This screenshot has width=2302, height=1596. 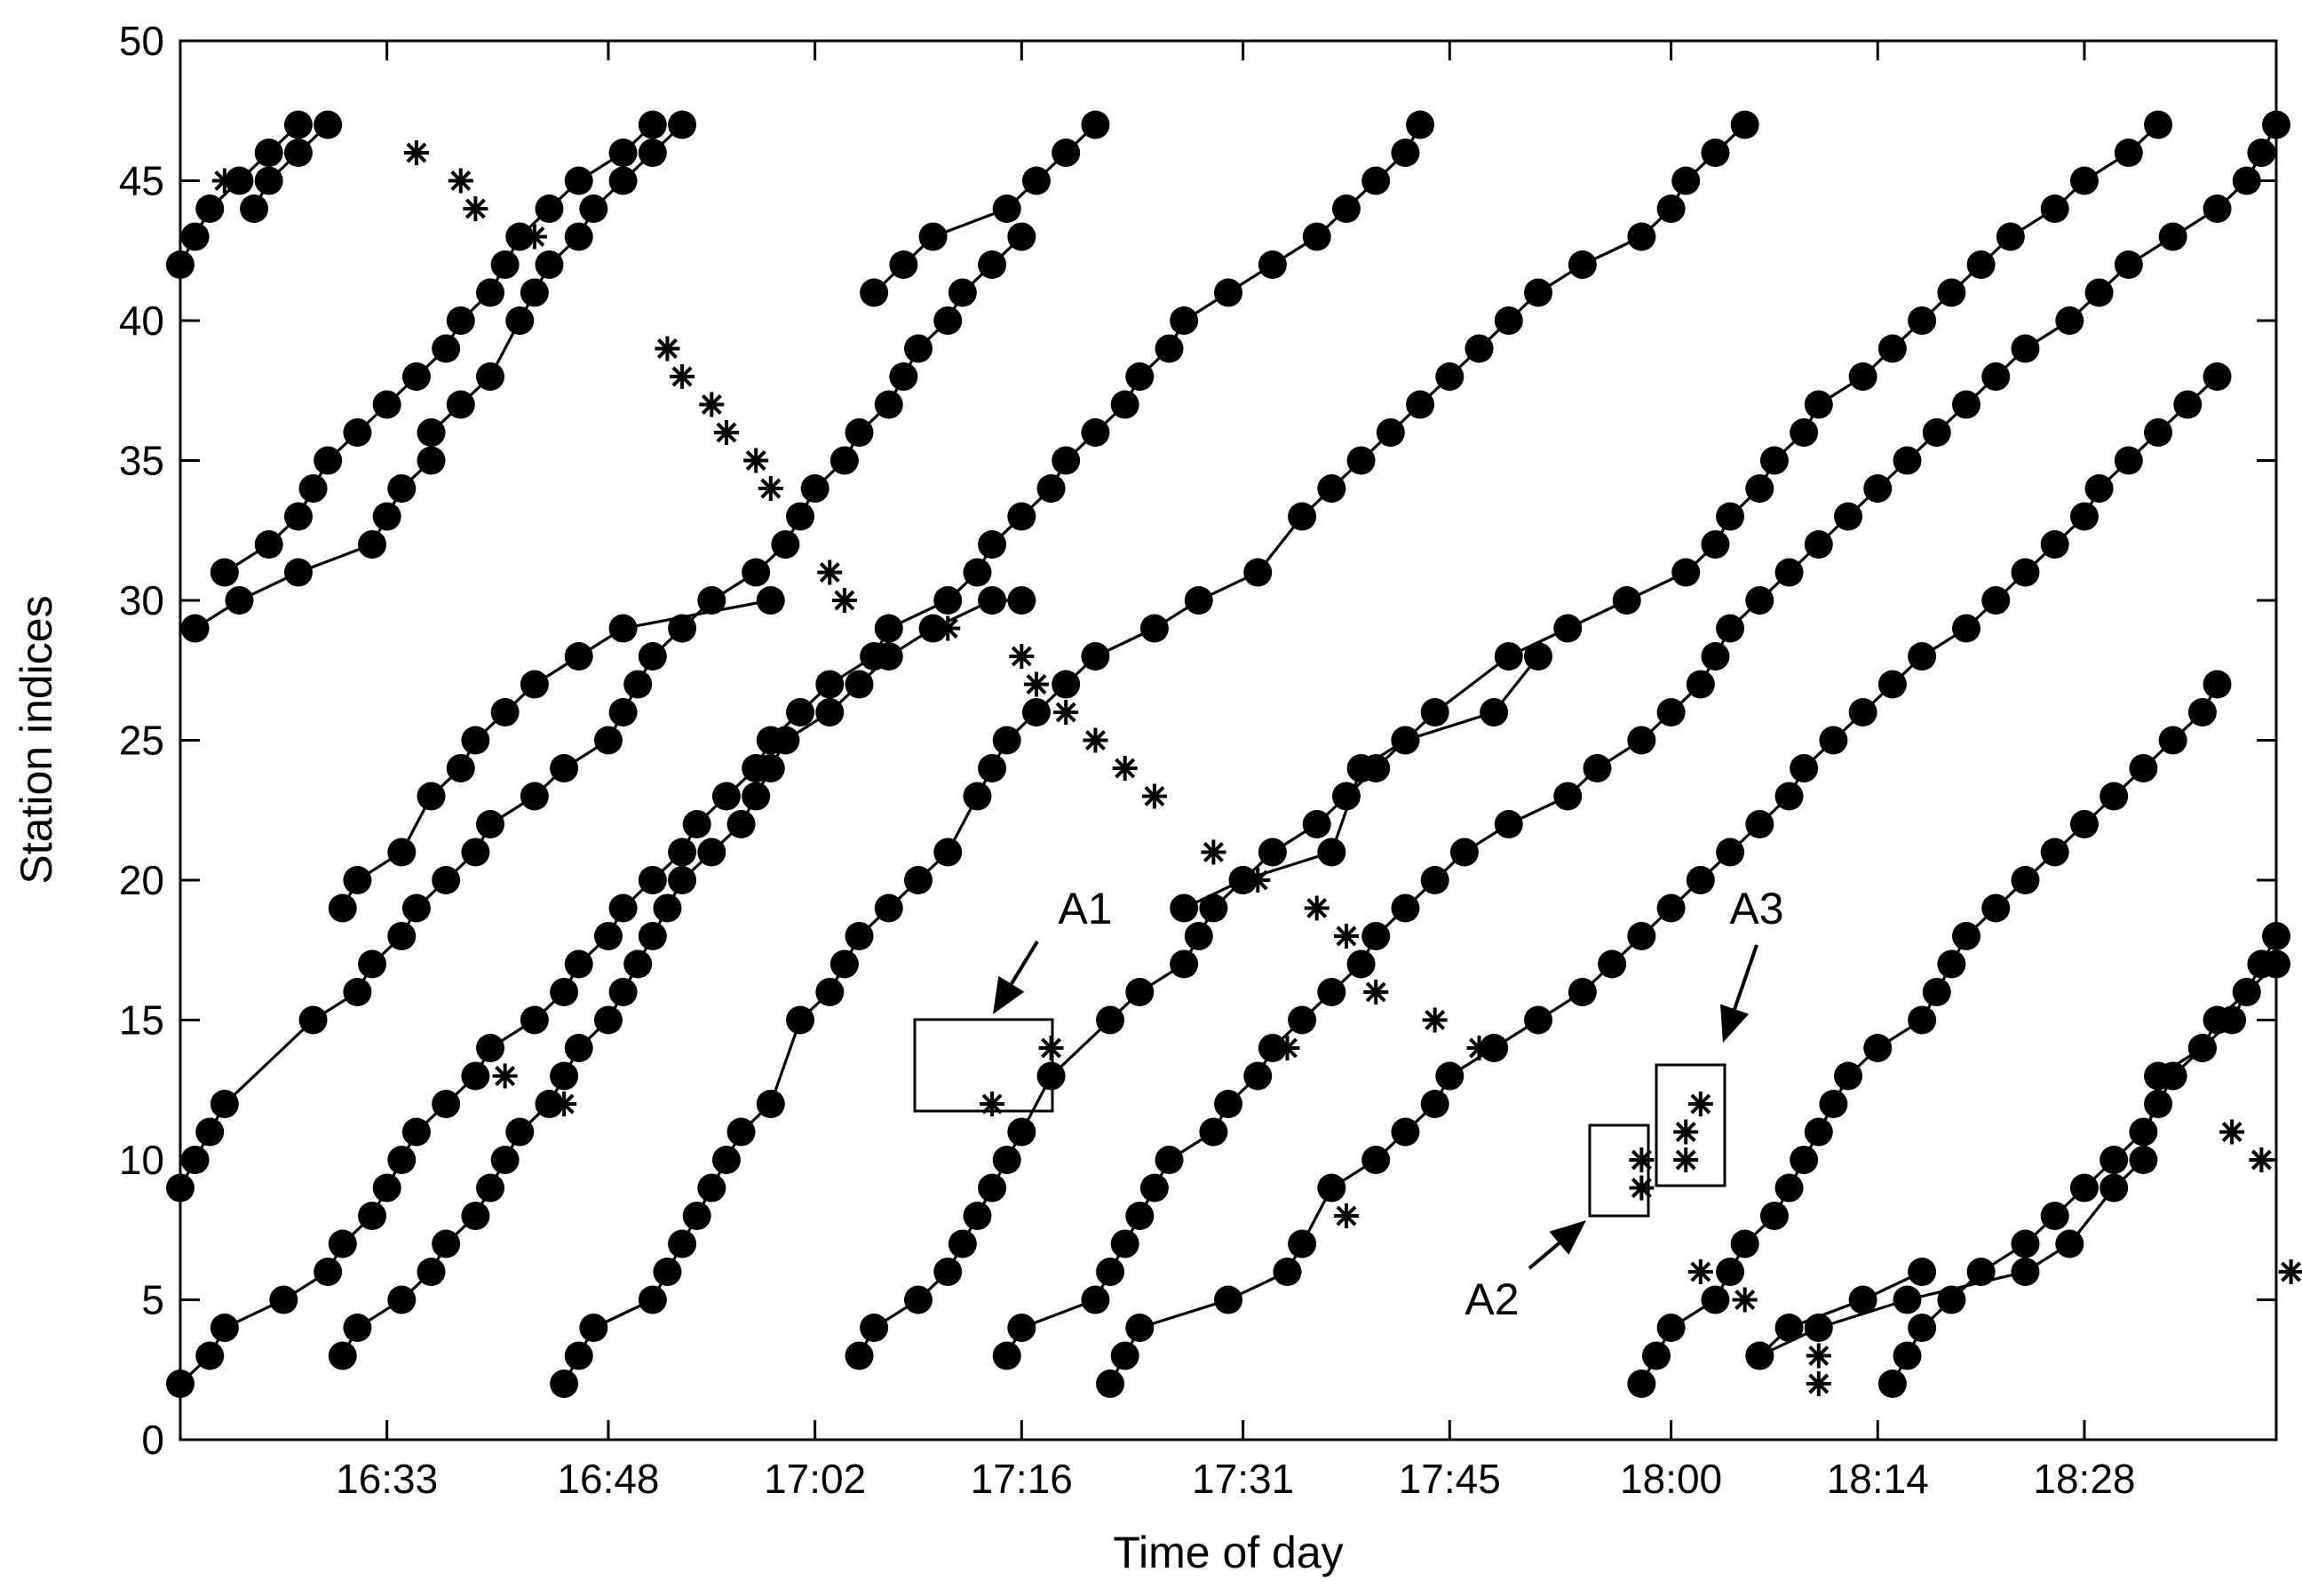 I want to click on x-tick-label: 16:33, so click(x=387, y=1479).